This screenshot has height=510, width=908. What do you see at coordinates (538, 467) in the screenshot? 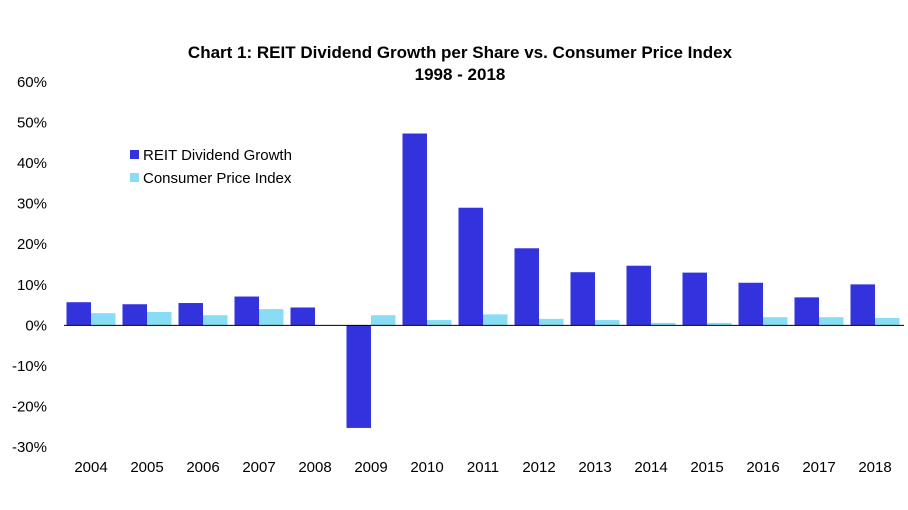
I see `x-tick-label: 2012` at bounding box center [538, 467].